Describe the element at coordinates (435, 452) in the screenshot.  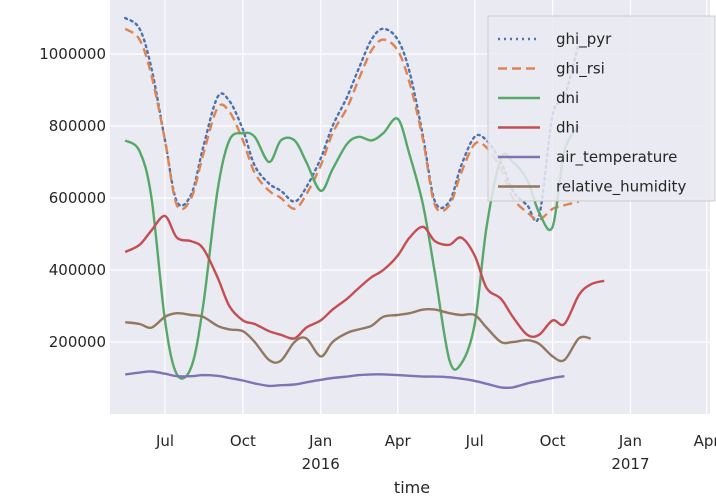
I see `x-tick-labels: Jul Oct Jan 2016 Apr Jul Oct Jan 2017 Apr` at that location.